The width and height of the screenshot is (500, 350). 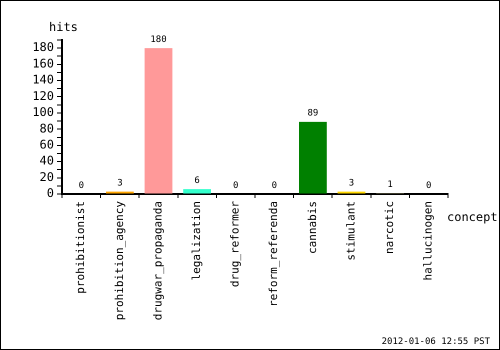 I want to click on data-label: 6, so click(x=197, y=181).